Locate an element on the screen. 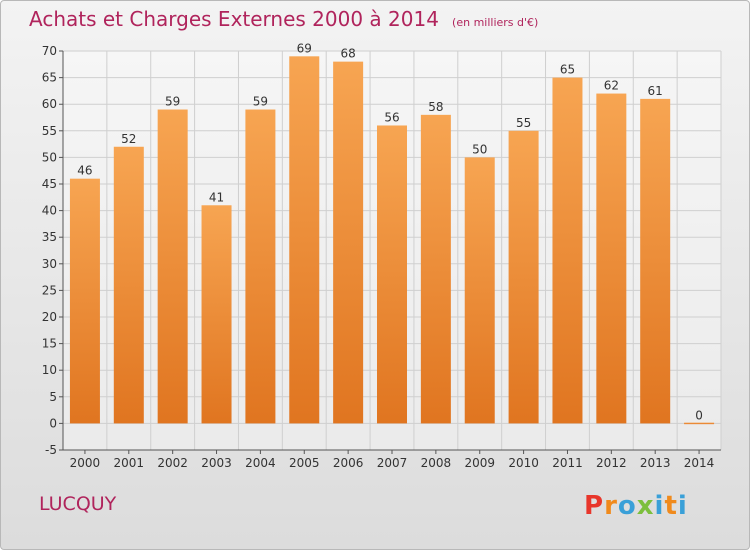  data-label: 58 is located at coordinates (435, 107).